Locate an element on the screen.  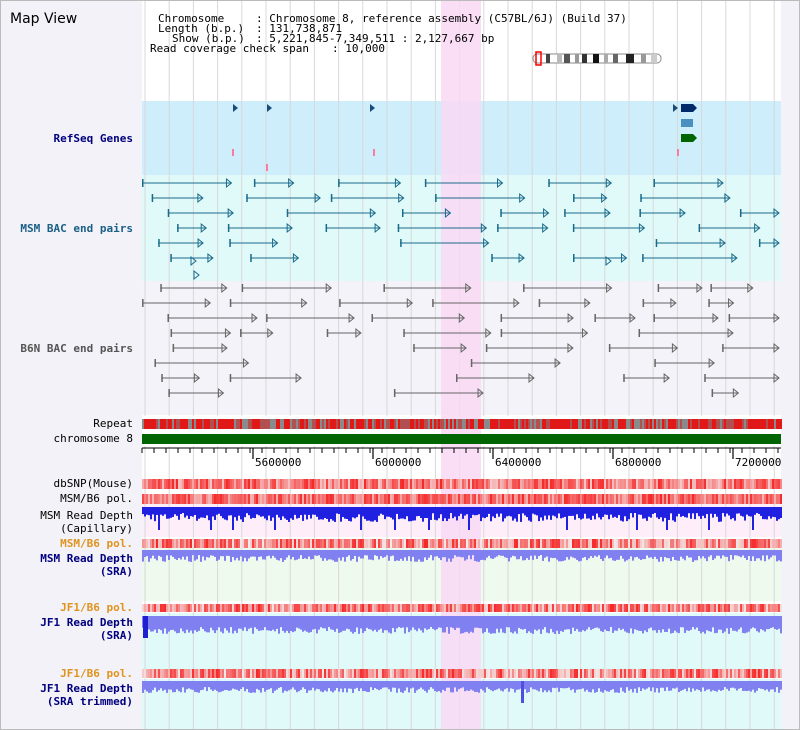
track-label-b6n-bac: B6N BAC end pairs is located at coordinates (76, 348).